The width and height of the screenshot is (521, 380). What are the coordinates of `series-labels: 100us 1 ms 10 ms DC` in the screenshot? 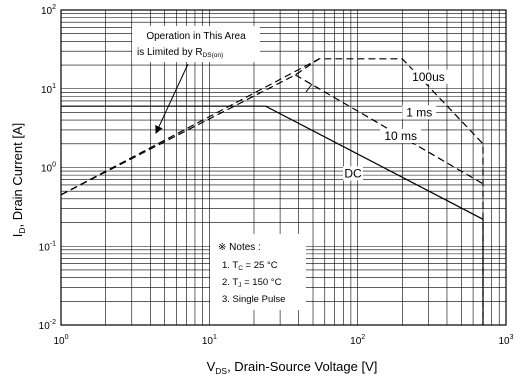 It's located at (395, 125).